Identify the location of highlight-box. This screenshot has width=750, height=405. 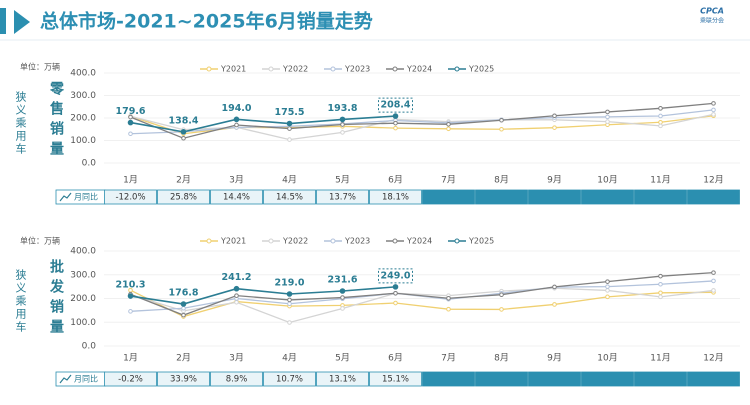
(395, 276).